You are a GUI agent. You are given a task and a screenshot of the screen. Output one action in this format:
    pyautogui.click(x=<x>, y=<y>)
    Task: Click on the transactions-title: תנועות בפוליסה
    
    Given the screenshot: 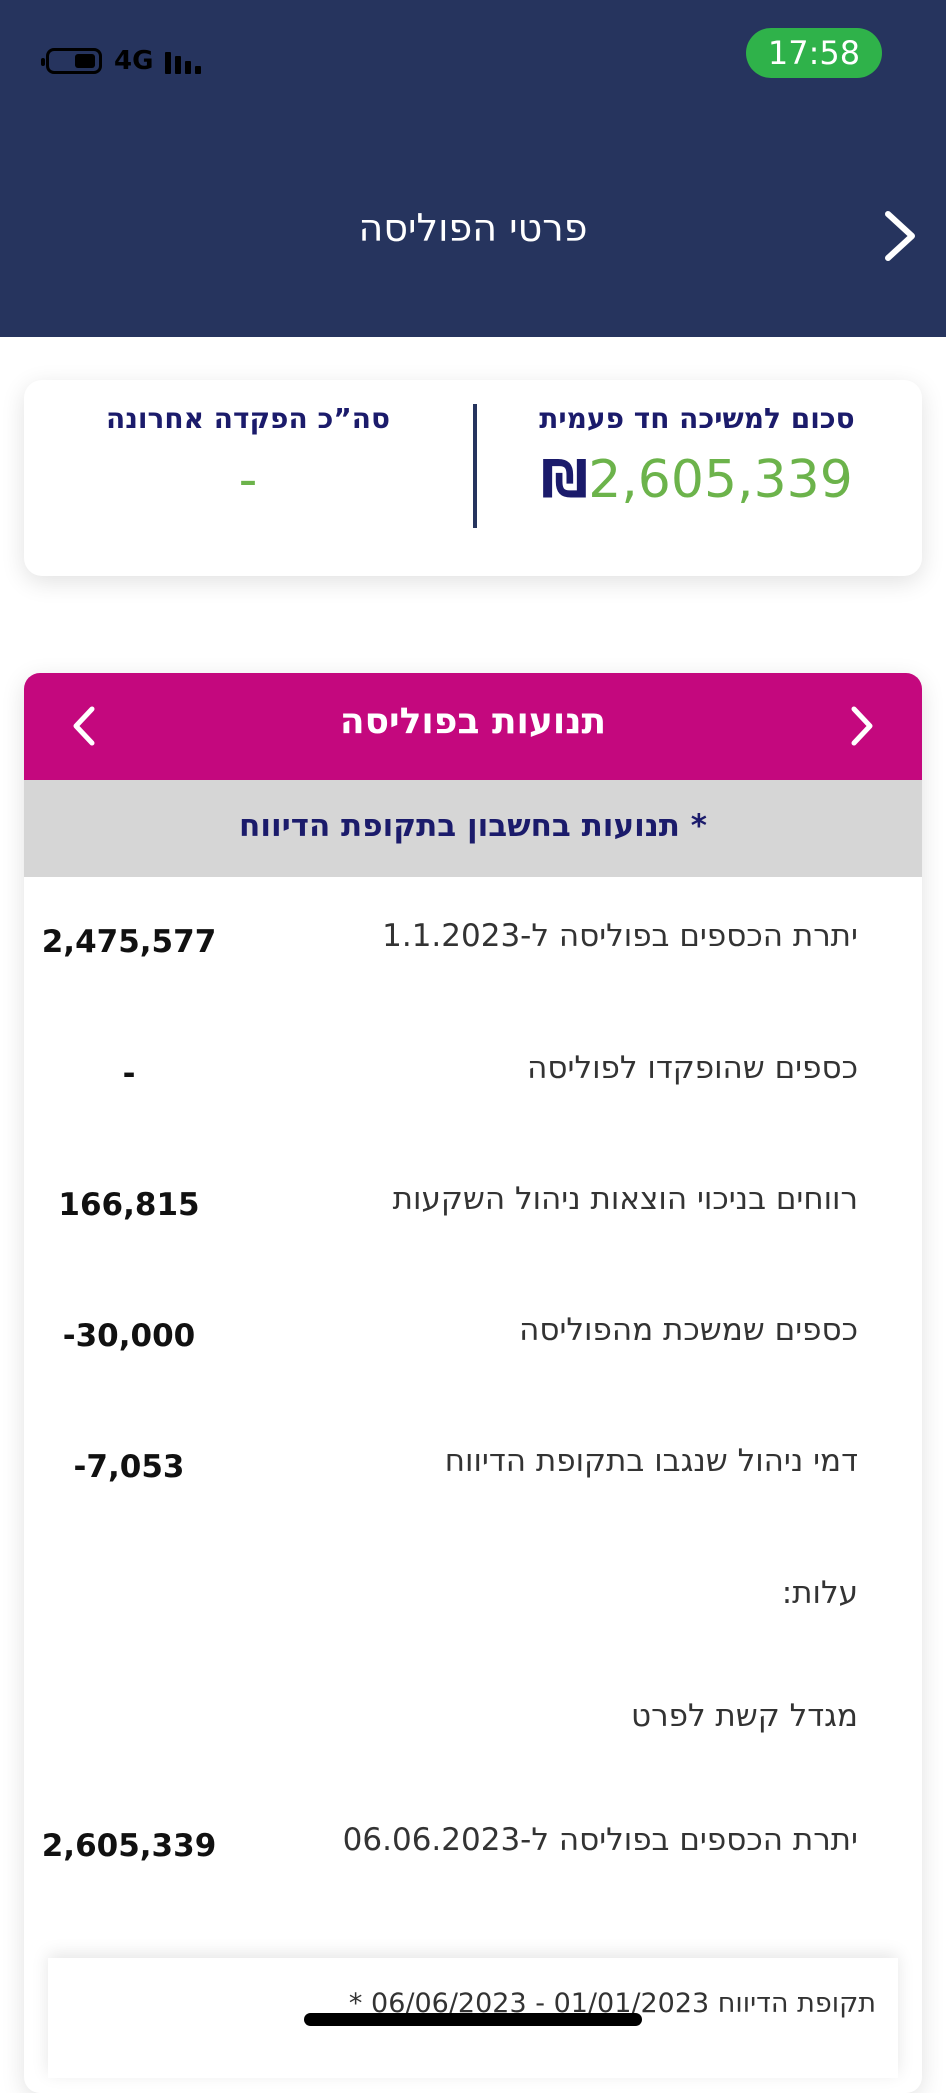 What is the action you would take?
    pyautogui.click(x=473, y=721)
    